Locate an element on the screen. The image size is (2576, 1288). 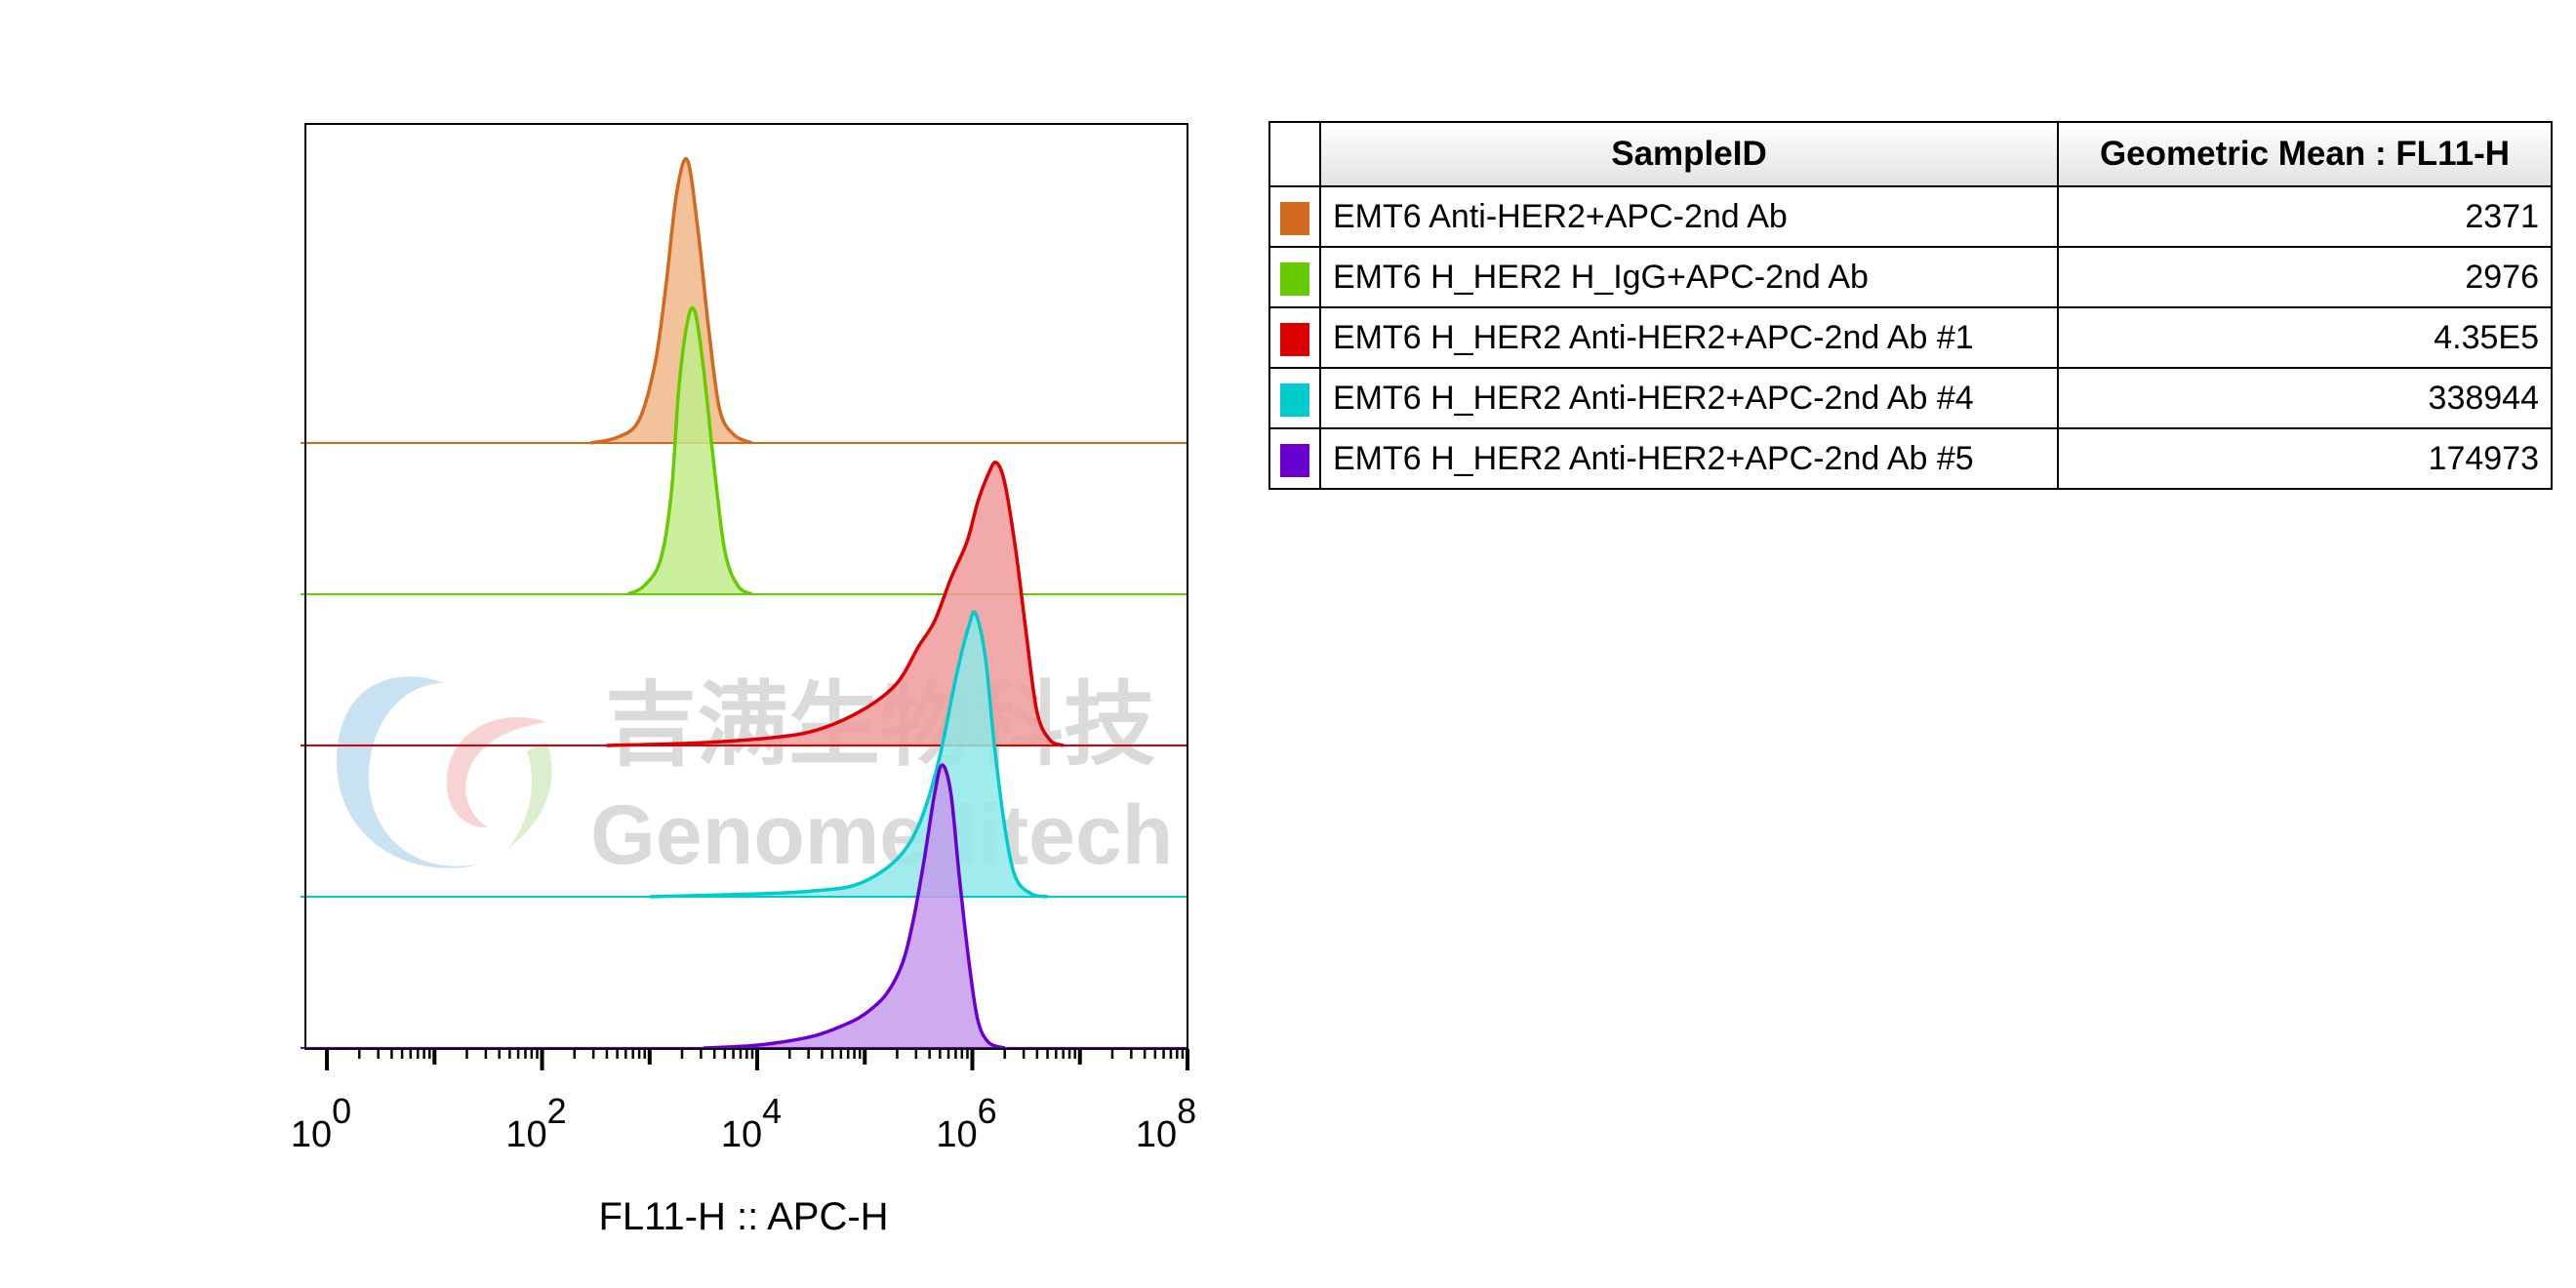
x-axis-label: FL11-H :: APC-H is located at coordinates (743, 1216).